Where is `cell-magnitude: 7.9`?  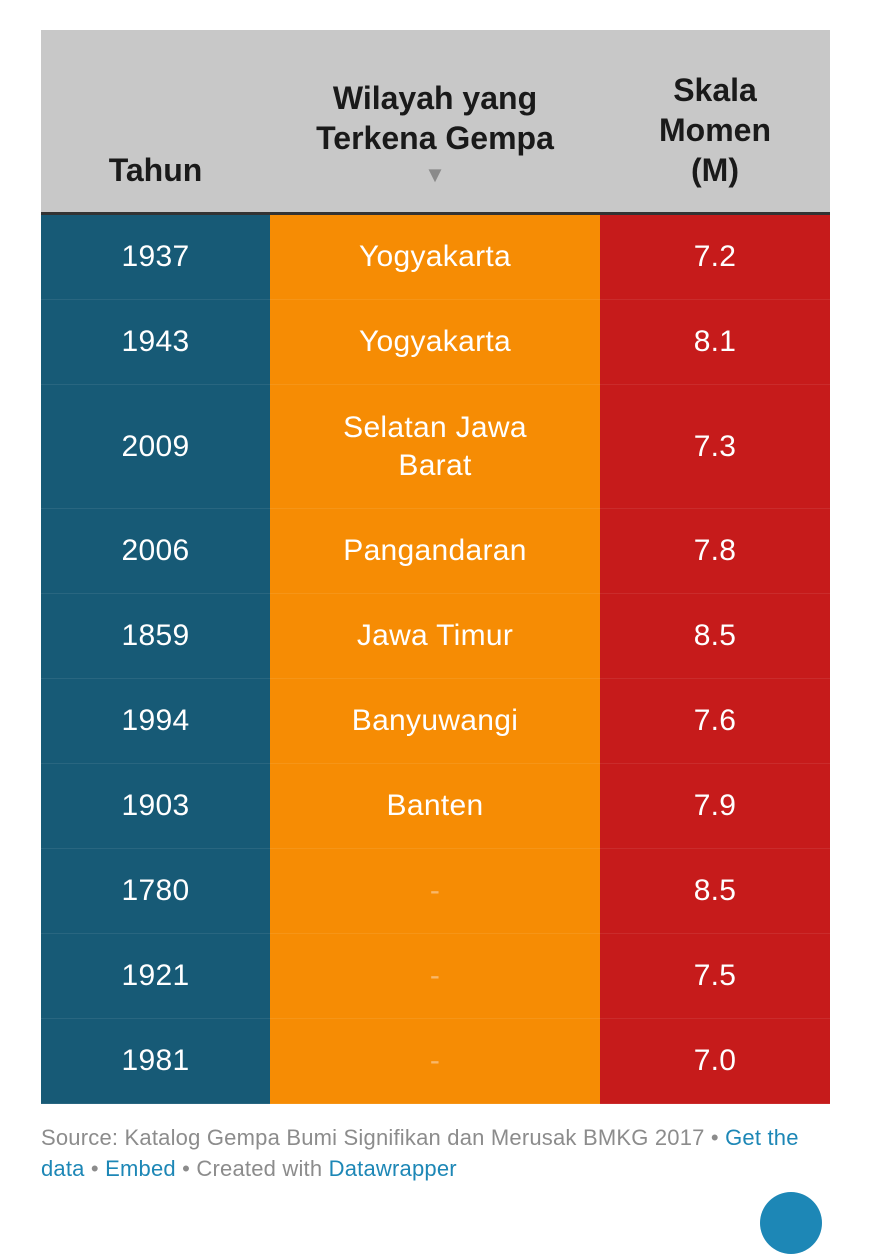 cell-magnitude: 7.9 is located at coordinates (715, 806).